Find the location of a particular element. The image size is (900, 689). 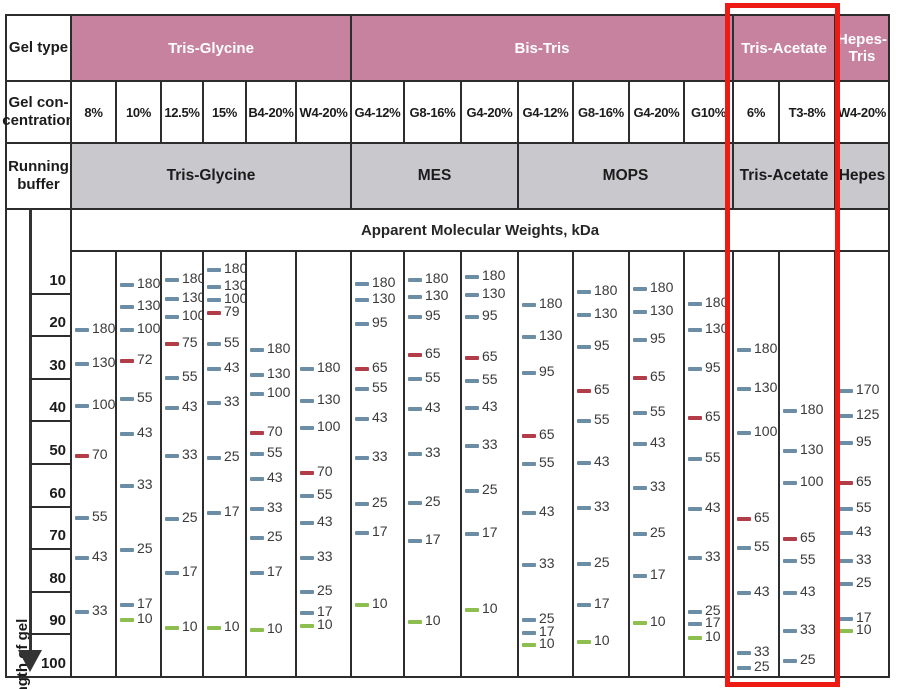

band-dash-75kda is located at coordinates (172, 343).